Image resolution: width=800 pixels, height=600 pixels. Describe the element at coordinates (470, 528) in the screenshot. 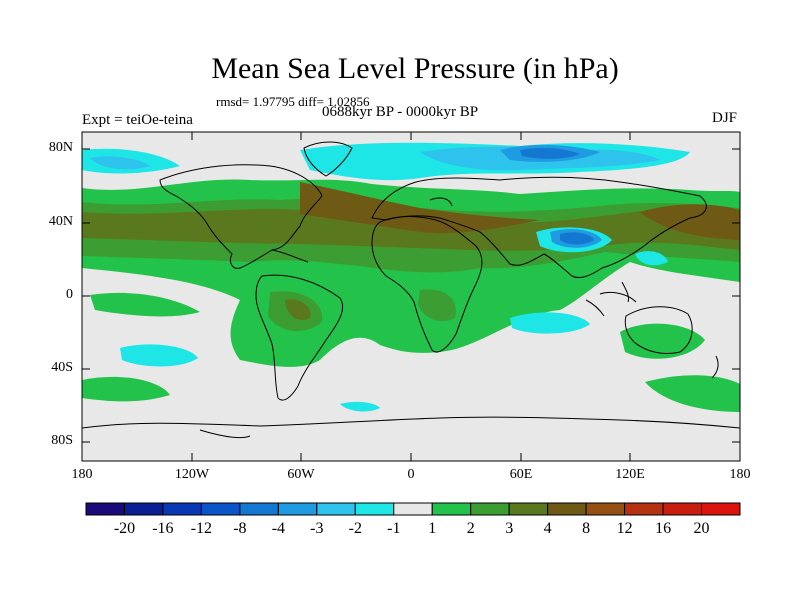

I see `colorbar-label: 2` at that location.